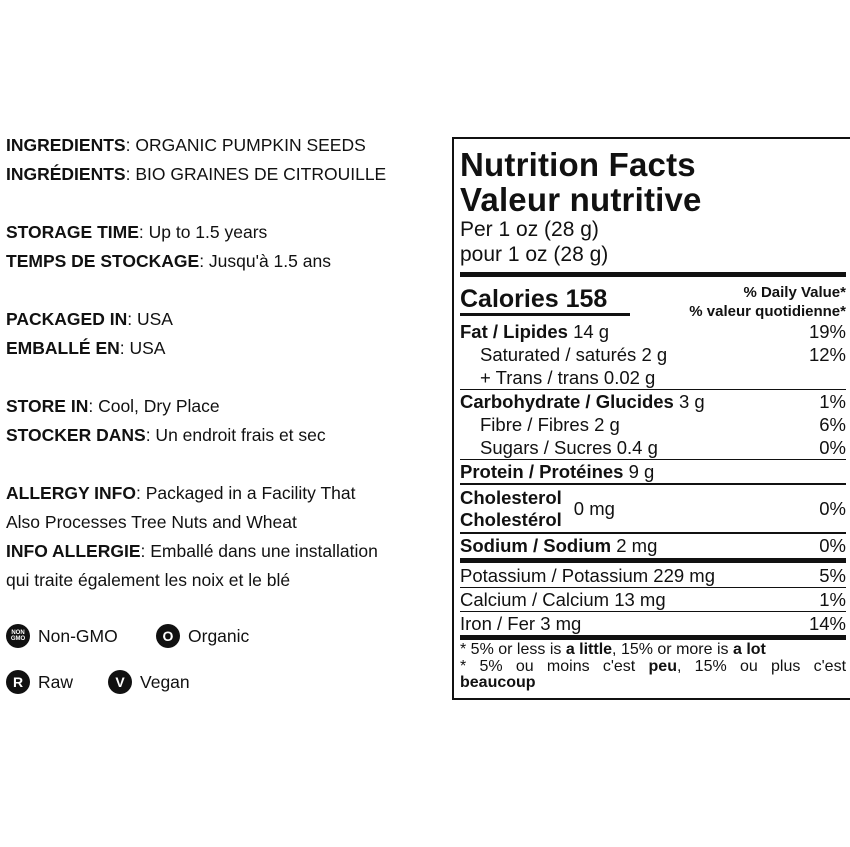 The image size is (850, 847). I want to click on badge-label: Organic, so click(219, 635).